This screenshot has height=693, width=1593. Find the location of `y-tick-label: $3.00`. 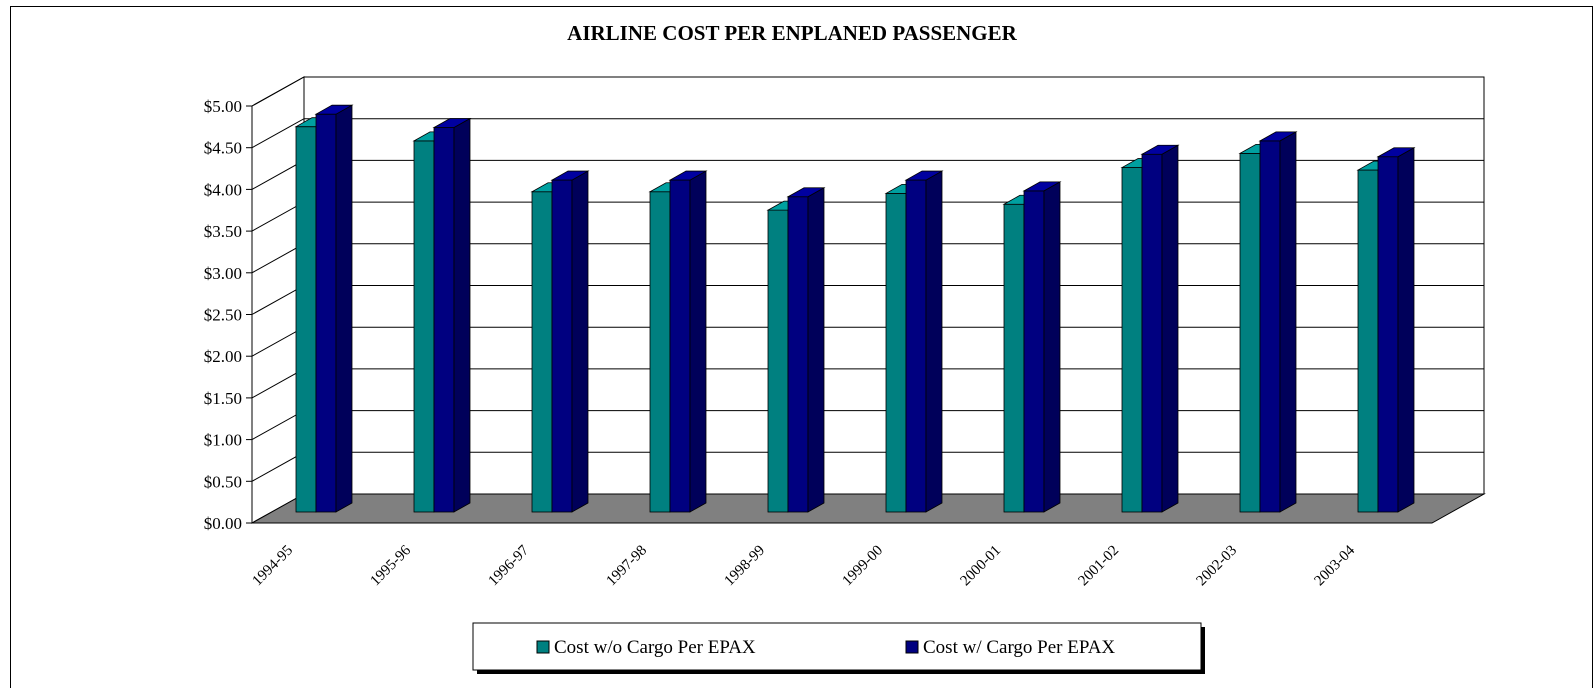

y-tick-label: $3.00 is located at coordinates (223, 273).